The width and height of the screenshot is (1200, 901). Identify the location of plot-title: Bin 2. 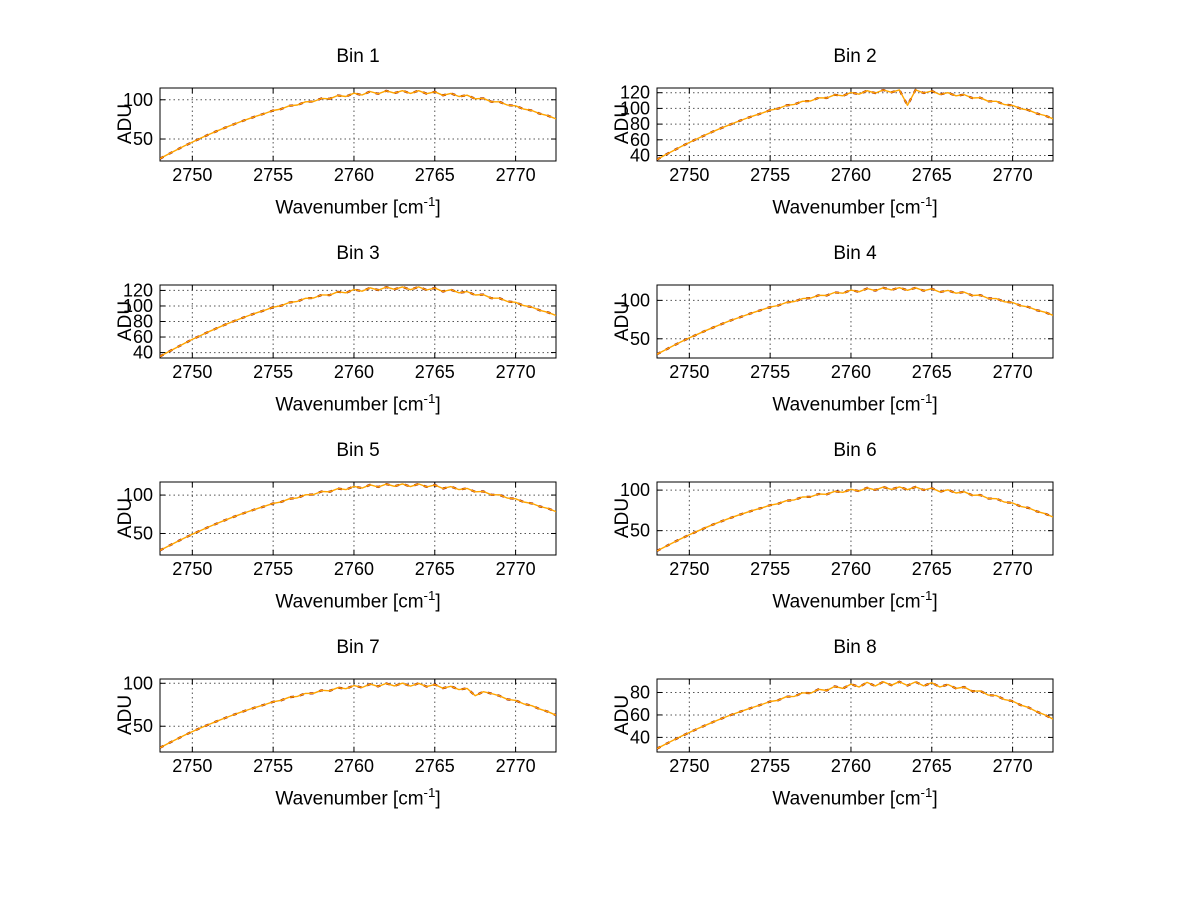
(855, 56).